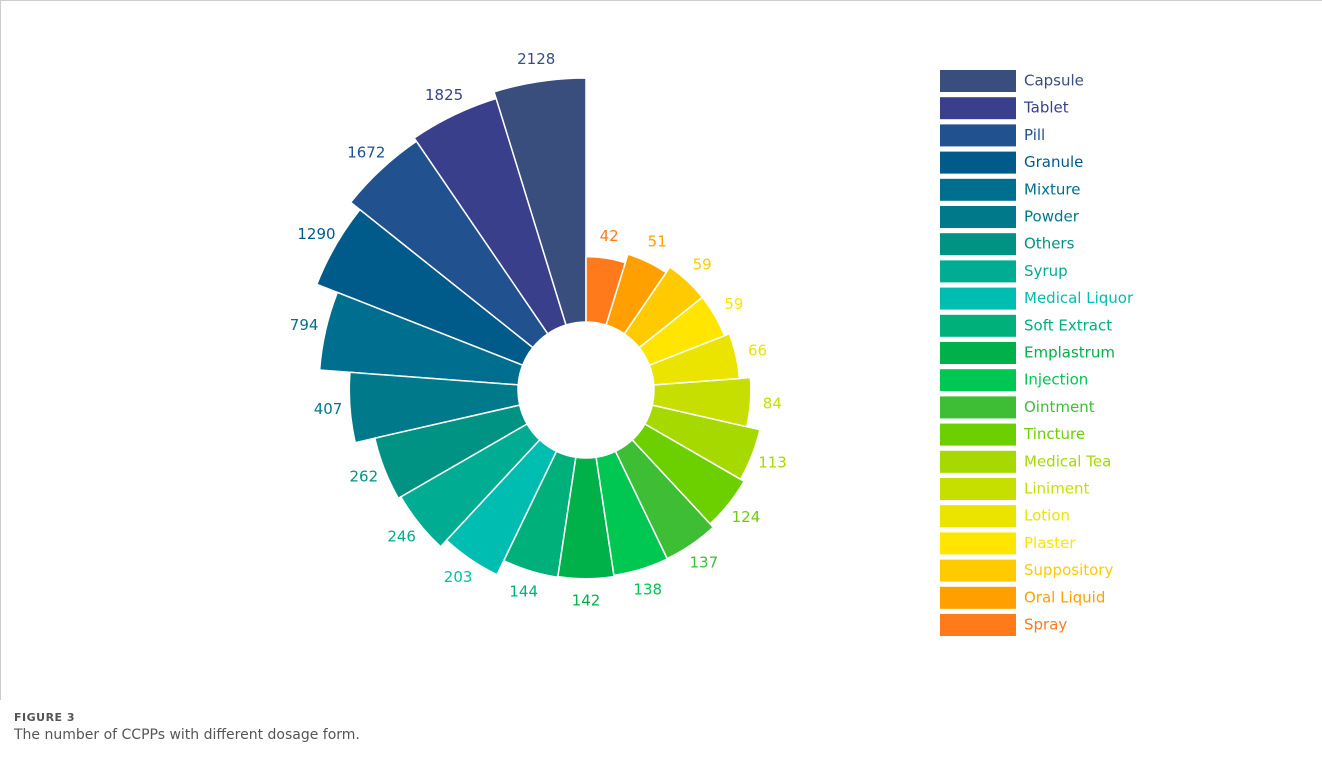 Image resolution: width=1322 pixels, height=760 pixels. What do you see at coordinates (1079, 298) in the screenshot?
I see `legend-label: Medical Liquor` at bounding box center [1079, 298].